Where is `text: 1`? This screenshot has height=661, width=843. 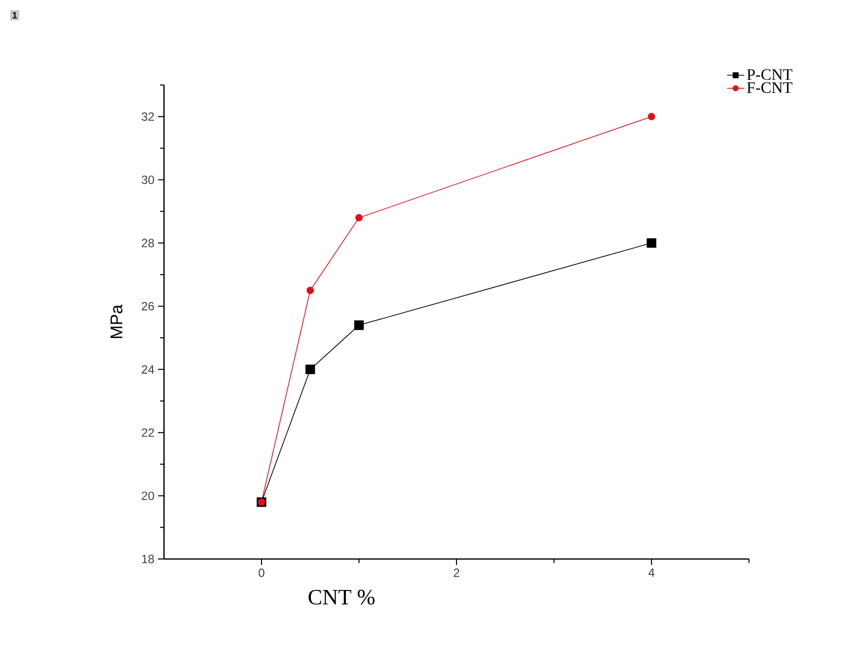 text: 1 is located at coordinates (14, 15).